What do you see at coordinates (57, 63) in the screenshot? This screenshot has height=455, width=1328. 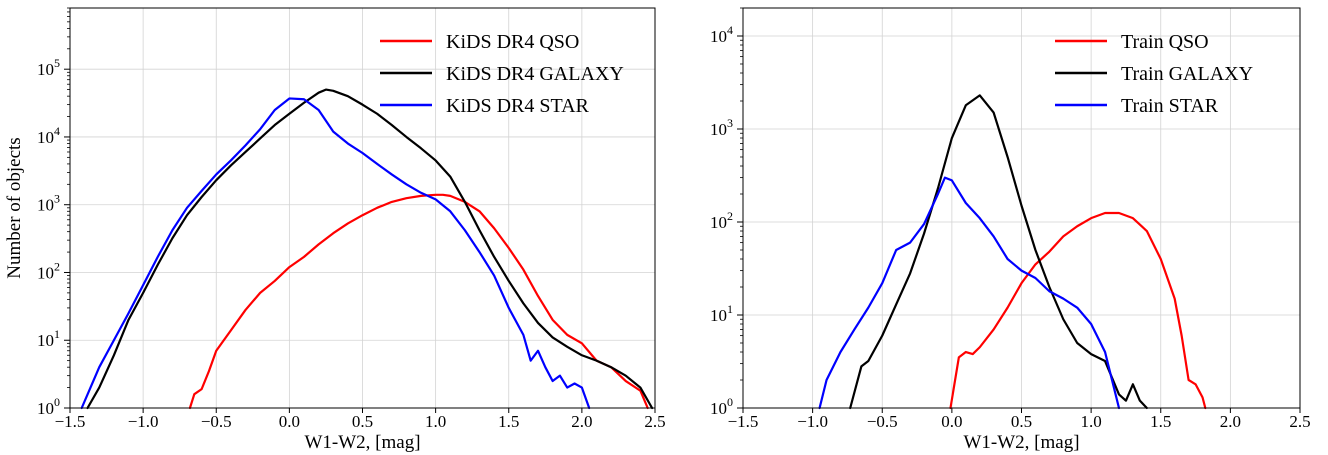 I see `y-tick-exponent: 5` at bounding box center [57, 63].